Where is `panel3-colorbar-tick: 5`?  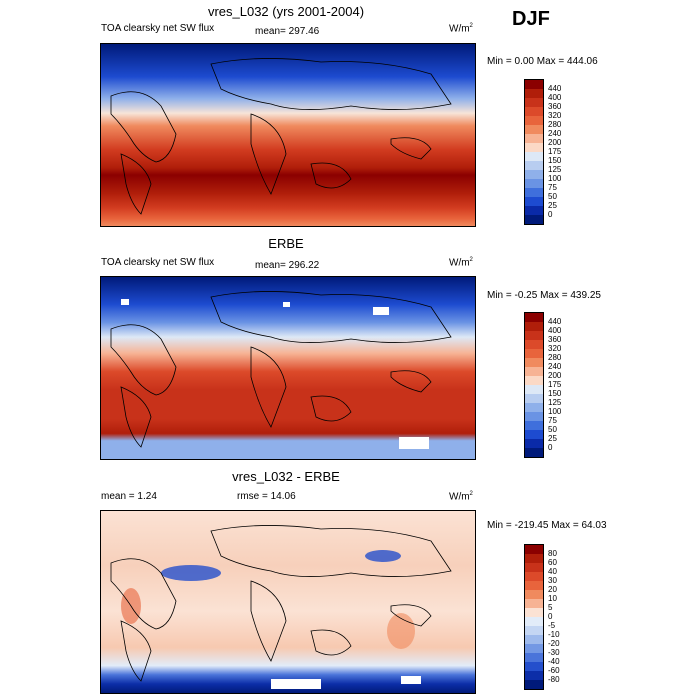
panel3-colorbar-tick: 5 is located at coordinates (550, 607).